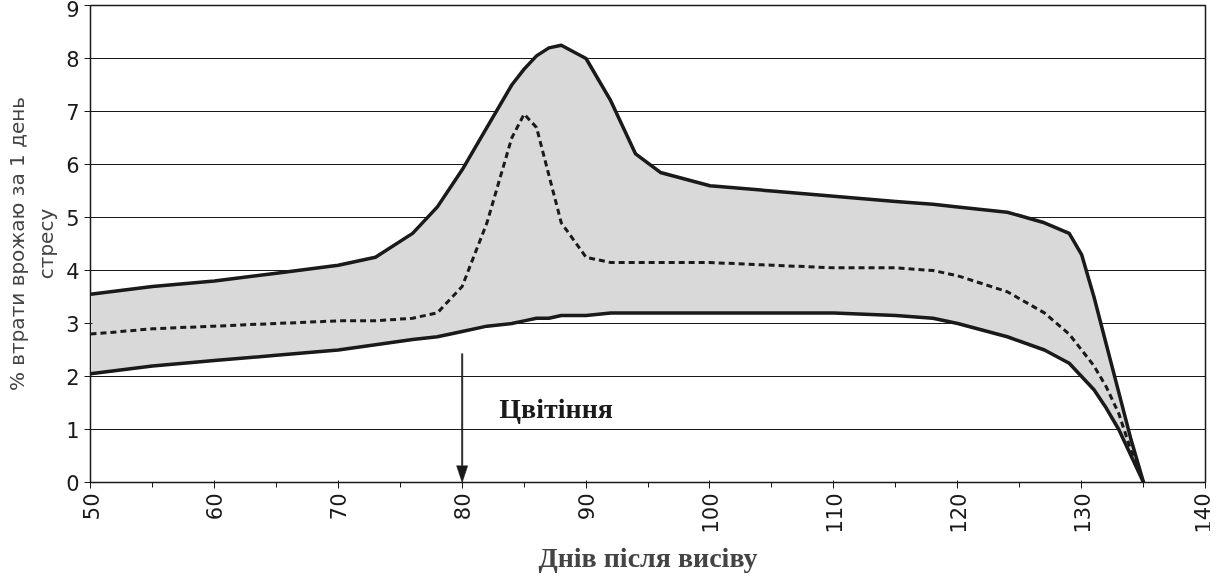  Describe the element at coordinates (1203, 513) in the screenshot. I see `x-tick-label: 140` at that location.